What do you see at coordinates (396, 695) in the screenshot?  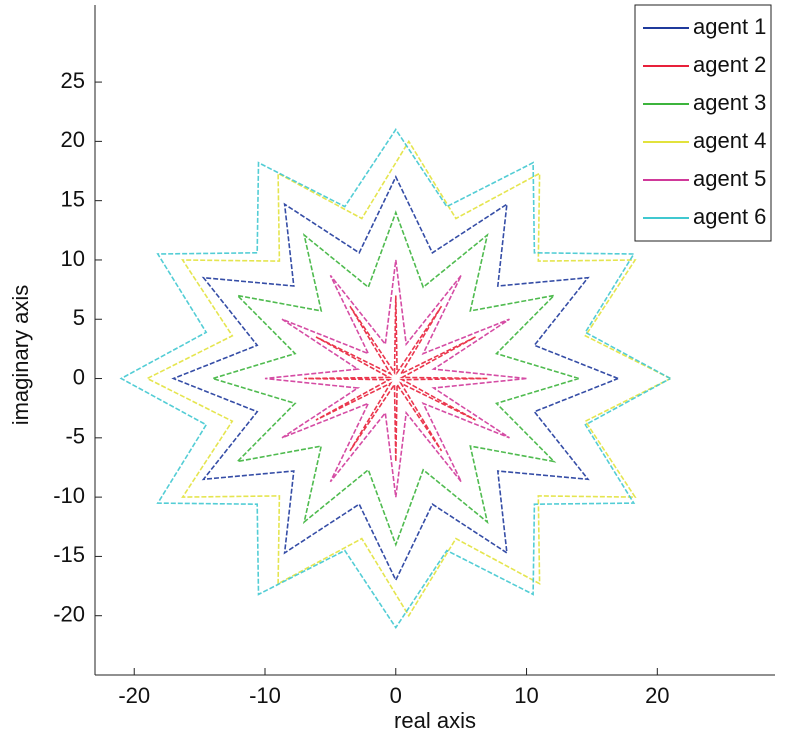 I see `x-tick-label: 0` at bounding box center [396, 695].